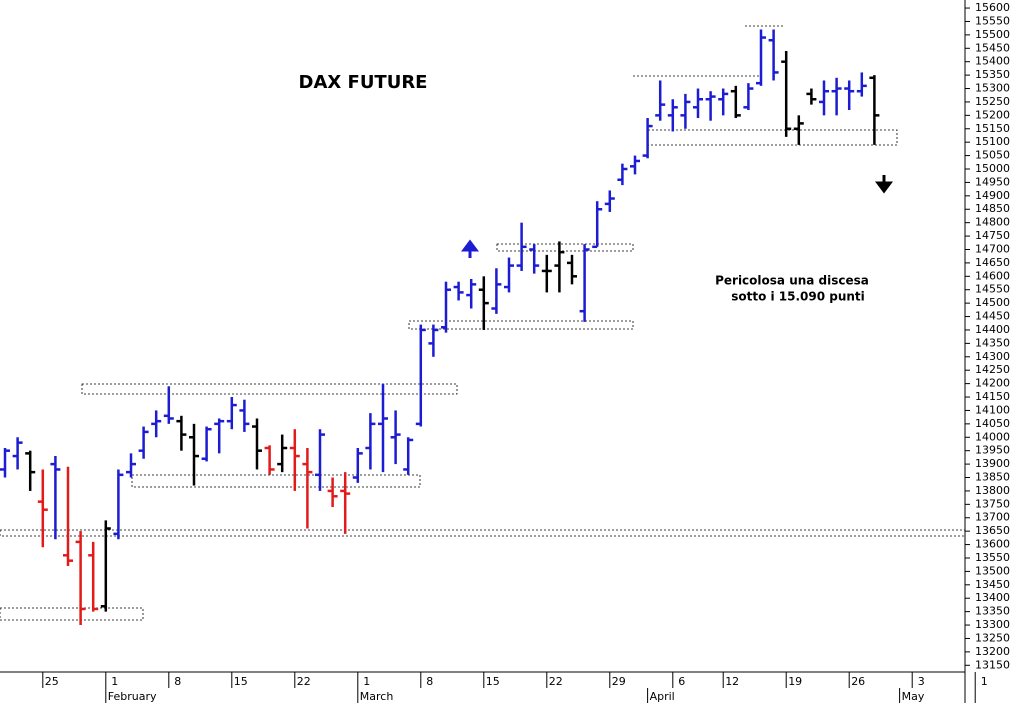  I want to click on x-tick-label: 25, so click(52, 681).